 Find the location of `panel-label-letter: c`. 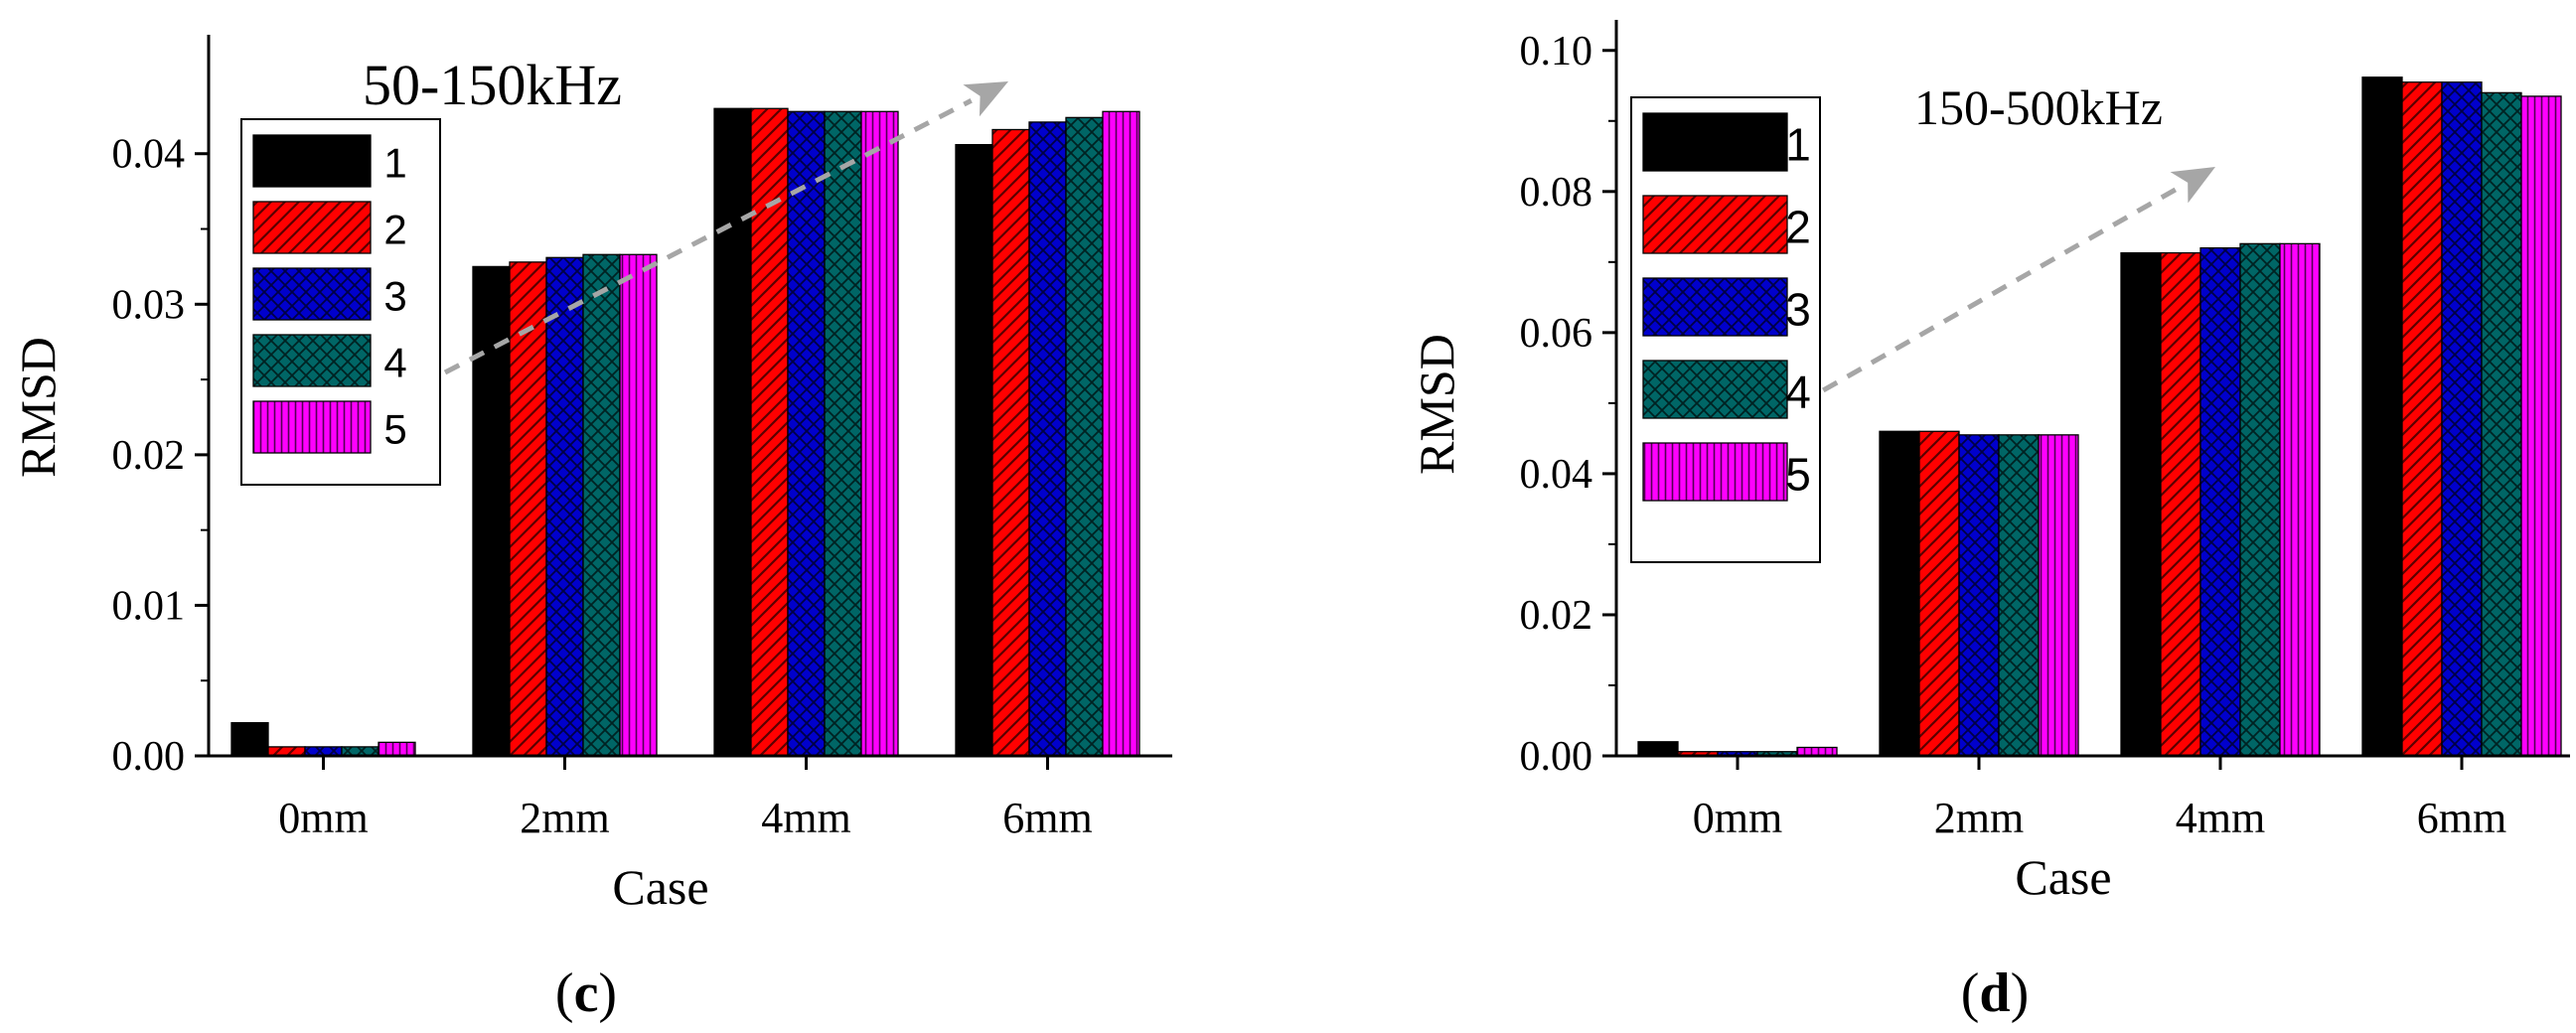

panel-label-letter: c is located at coordinates (586, 993).